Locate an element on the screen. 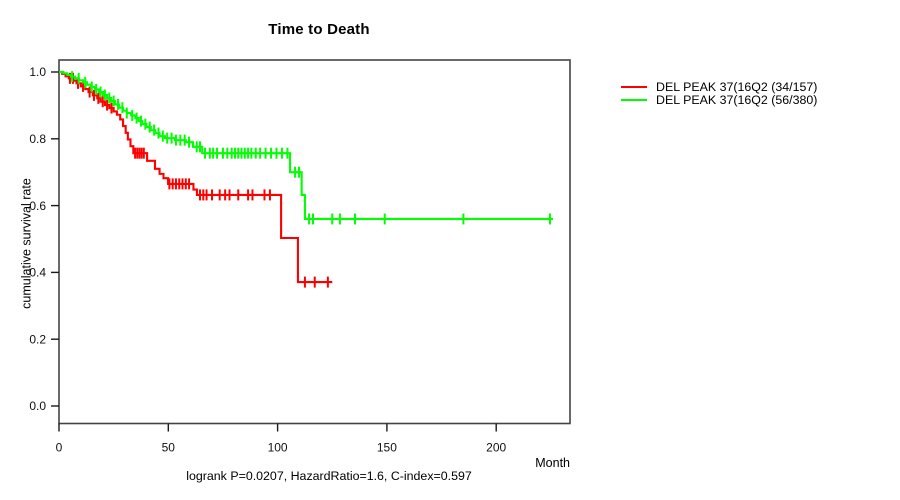 This screenshot has width=900, height=500. y-axis-tick-label: 1.0 is located at coordinates (37, 72).